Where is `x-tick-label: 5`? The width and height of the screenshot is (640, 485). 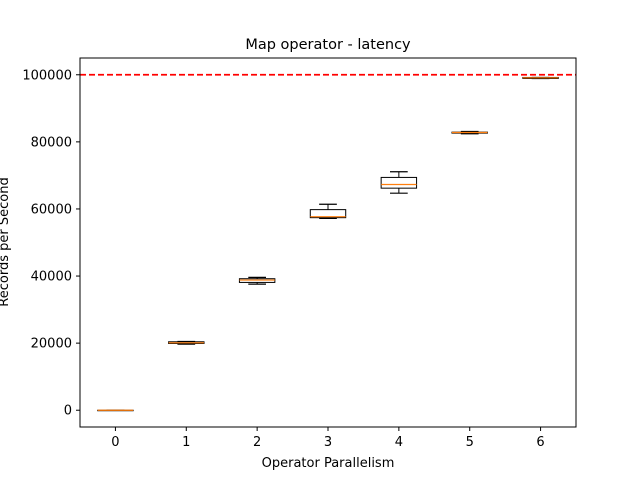 x-tick-label: 5 is located at coordinates (470, 442).